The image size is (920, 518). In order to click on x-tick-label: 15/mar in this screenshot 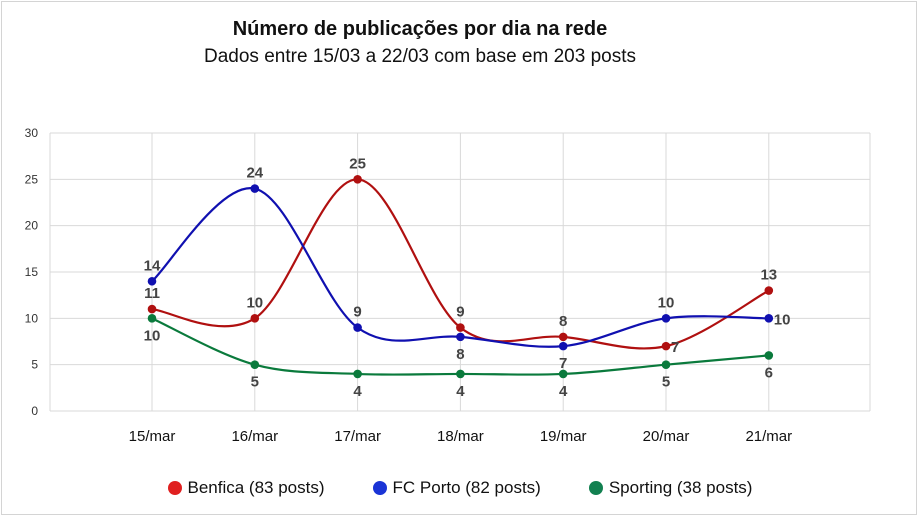, I will do `click(152, 436)`.